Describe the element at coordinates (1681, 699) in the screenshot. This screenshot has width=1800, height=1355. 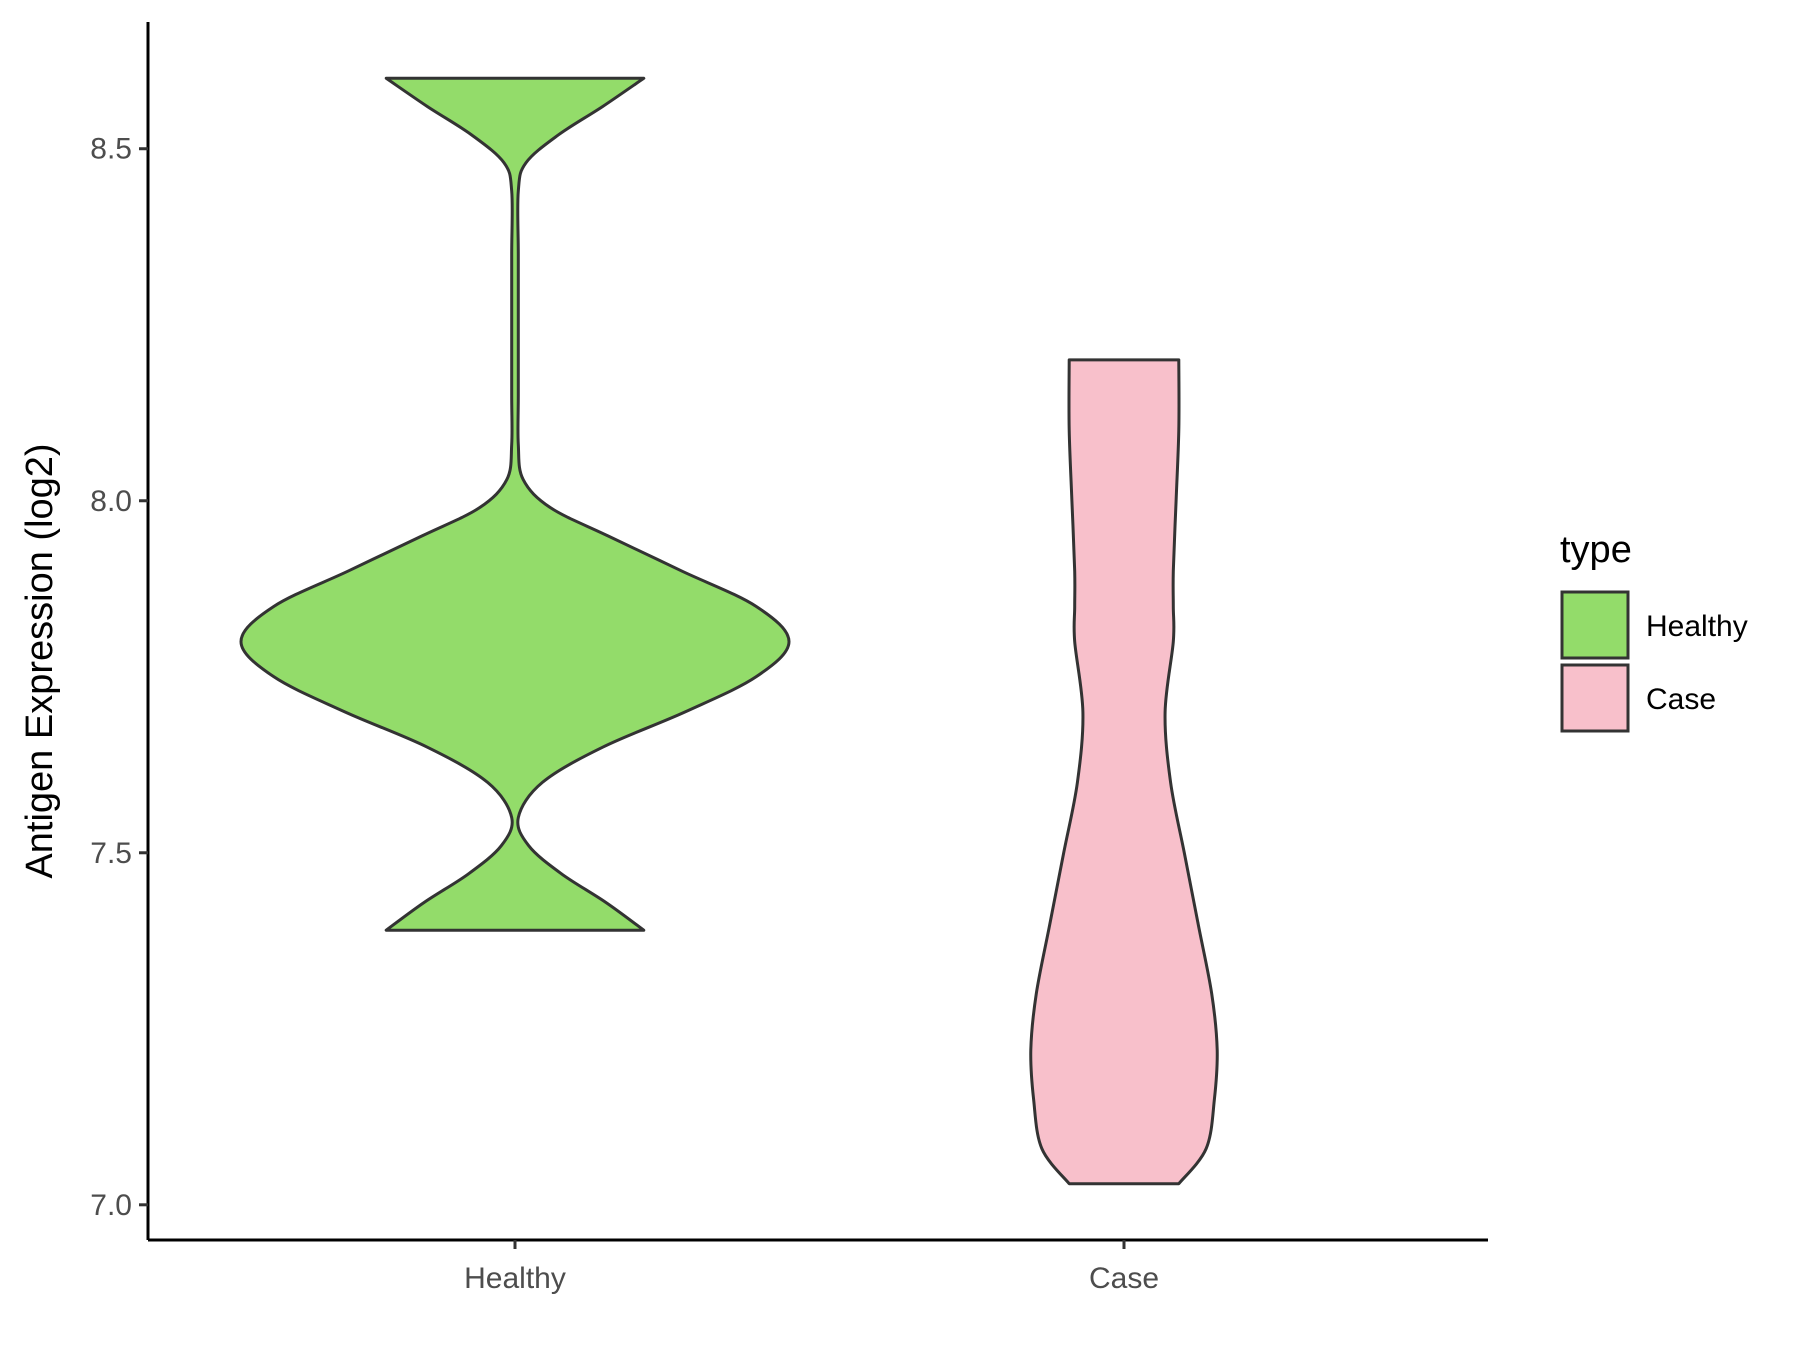
I see `legend-label-case: Case` at that location.